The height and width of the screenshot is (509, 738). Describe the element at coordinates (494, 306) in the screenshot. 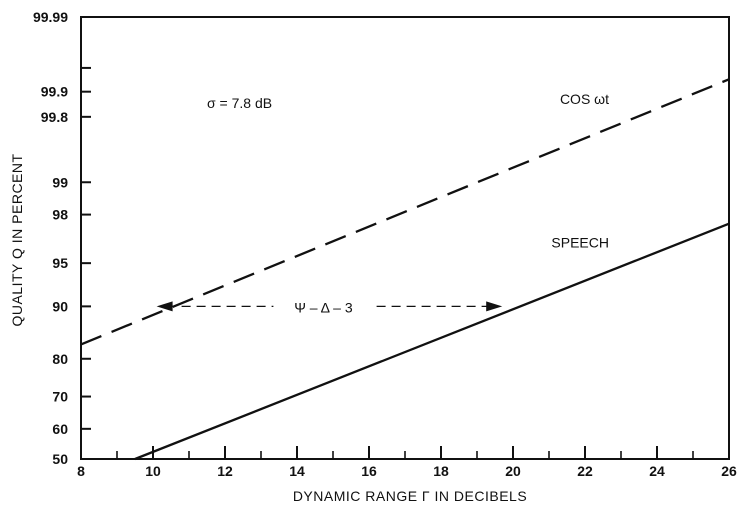

I see `offset-arrow-head-right` at that location.